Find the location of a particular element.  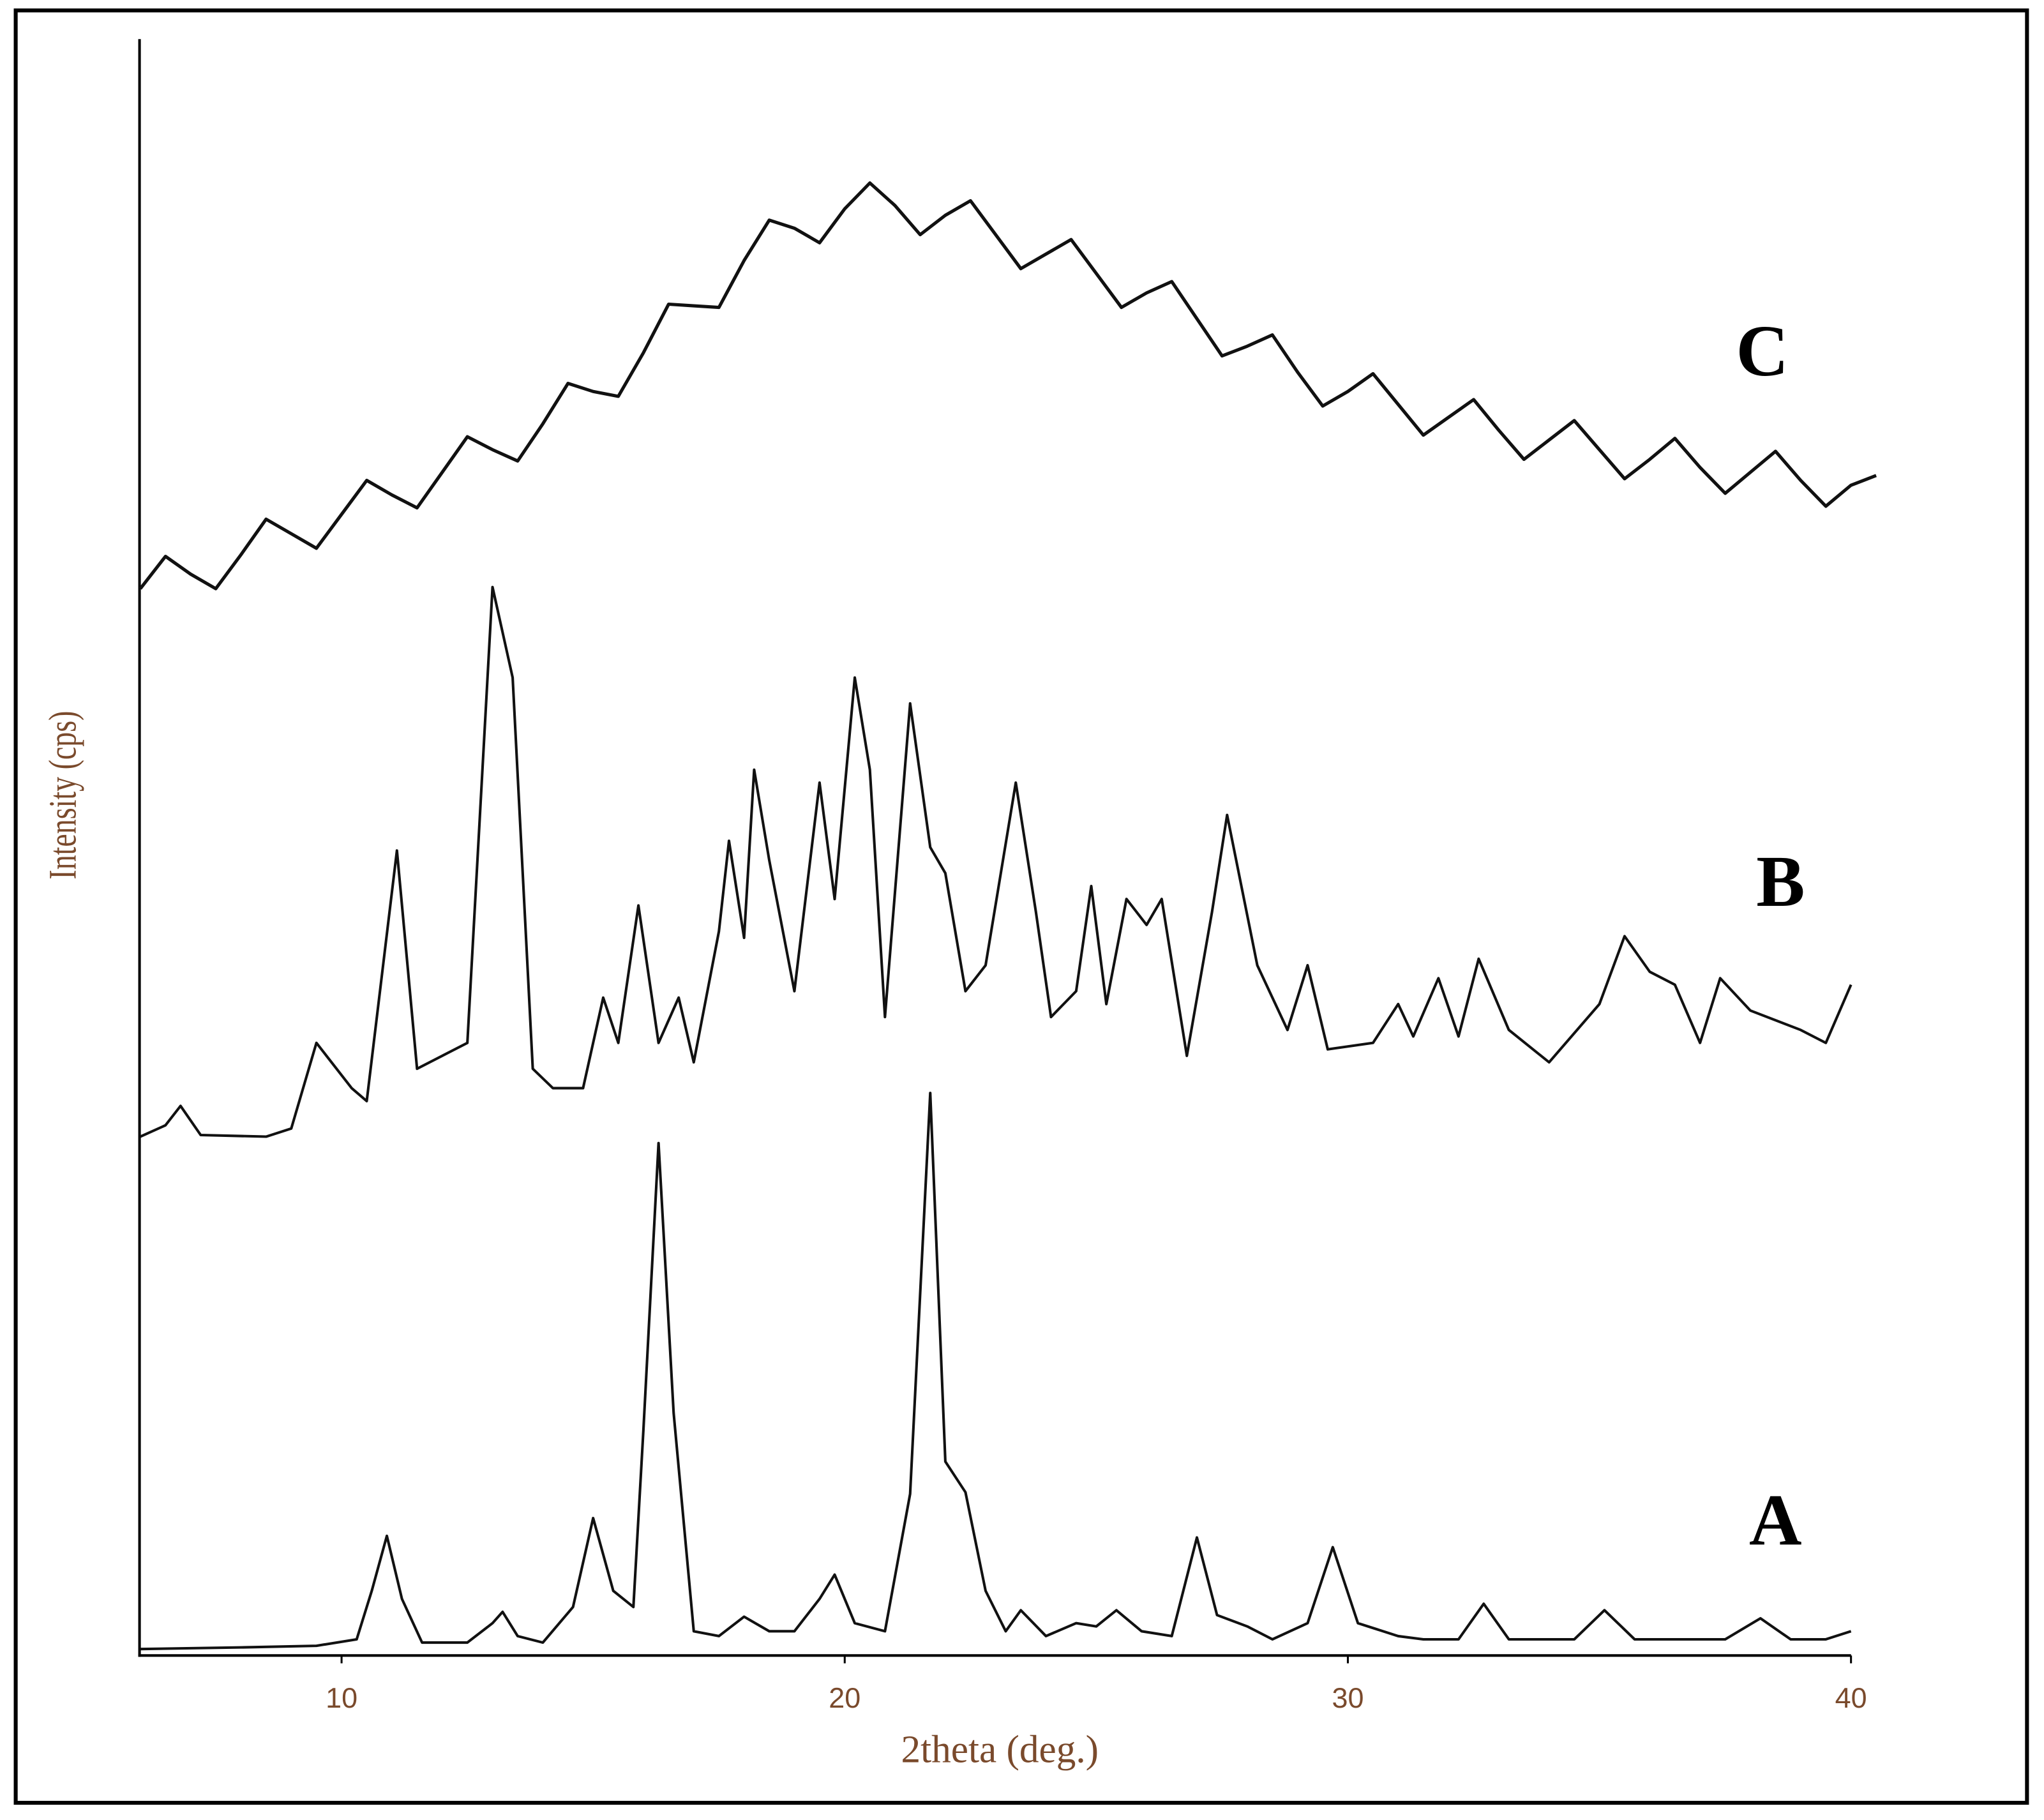

series-label: A is located at coordinates (1775, 1521).